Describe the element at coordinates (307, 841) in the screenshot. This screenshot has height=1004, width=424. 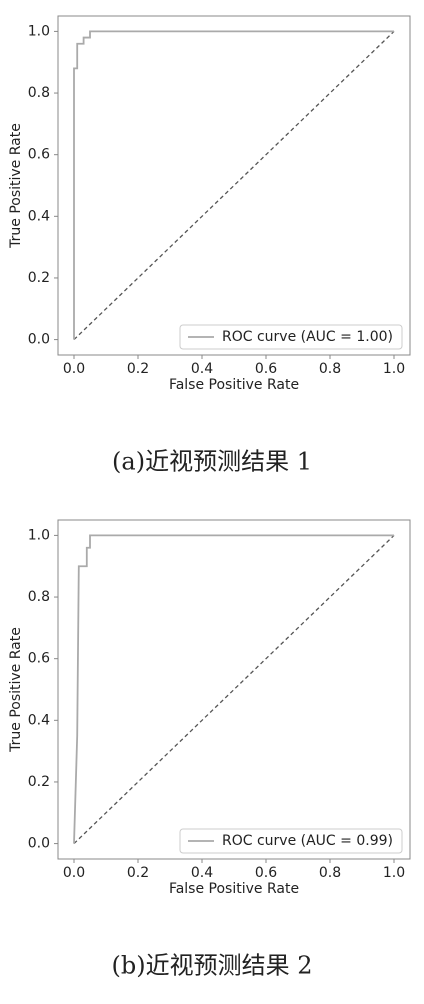
I see `legend-label: ROC curve (AUC = 0.99)` at that location.